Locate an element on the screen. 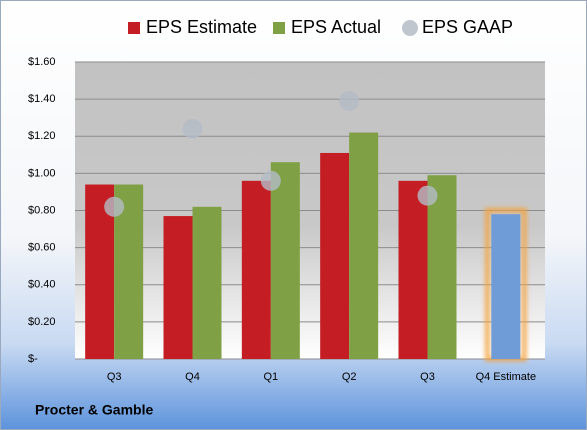 The width and height of the screenshot is (587, 430). y-tick-label: $0.60 is located at coordinates (42, 248).